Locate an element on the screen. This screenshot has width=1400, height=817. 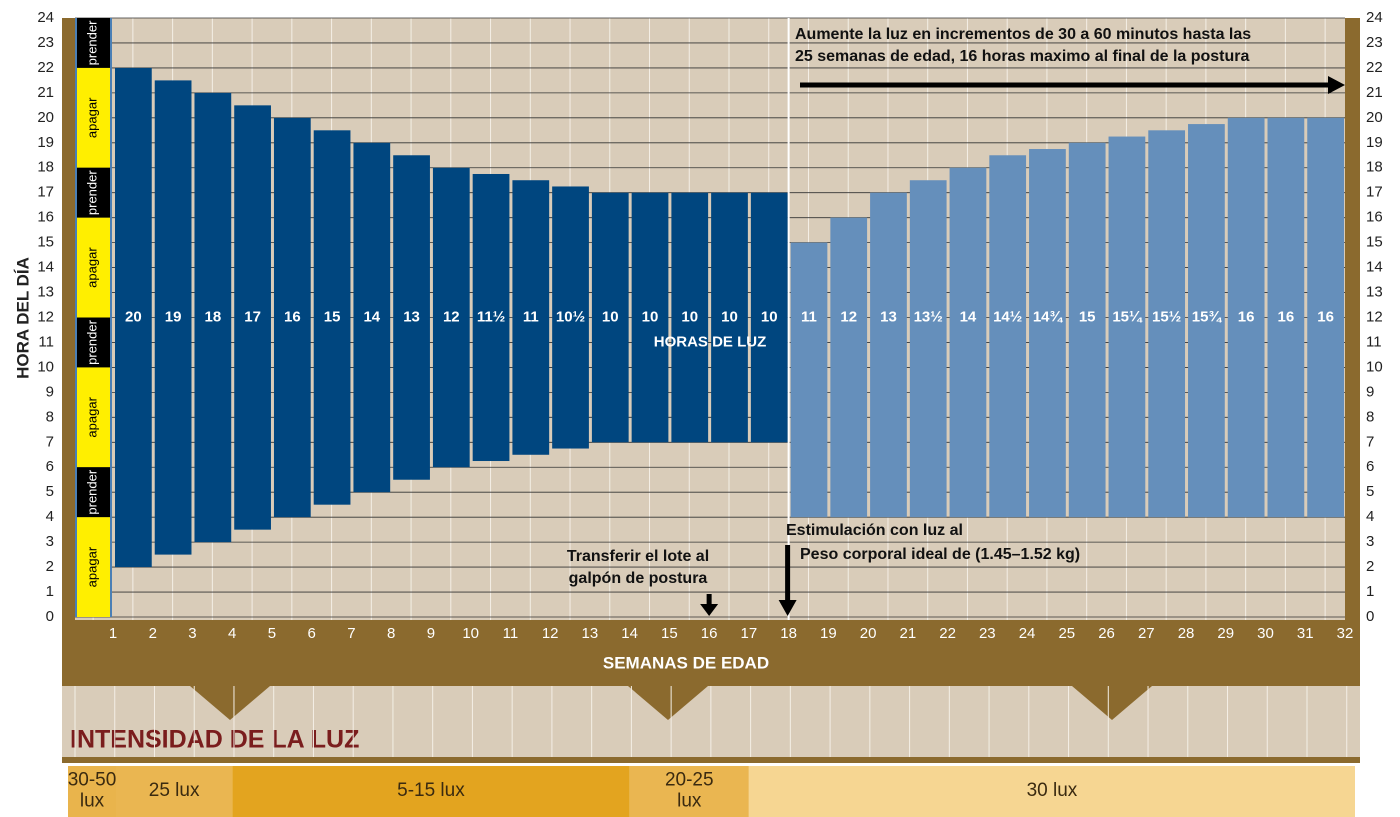
x-tick-label: 23 is located at coordinates (987, 633).